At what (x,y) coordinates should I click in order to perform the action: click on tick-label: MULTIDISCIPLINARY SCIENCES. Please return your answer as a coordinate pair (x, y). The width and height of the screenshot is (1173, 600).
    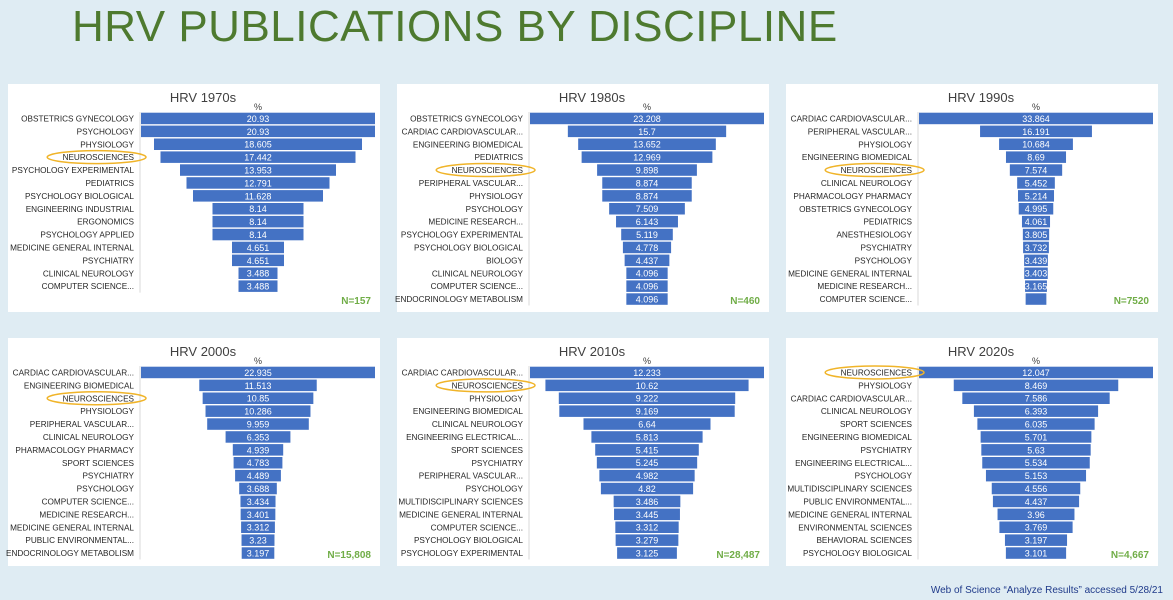
    Looking at the image, I should click on (460, 501).